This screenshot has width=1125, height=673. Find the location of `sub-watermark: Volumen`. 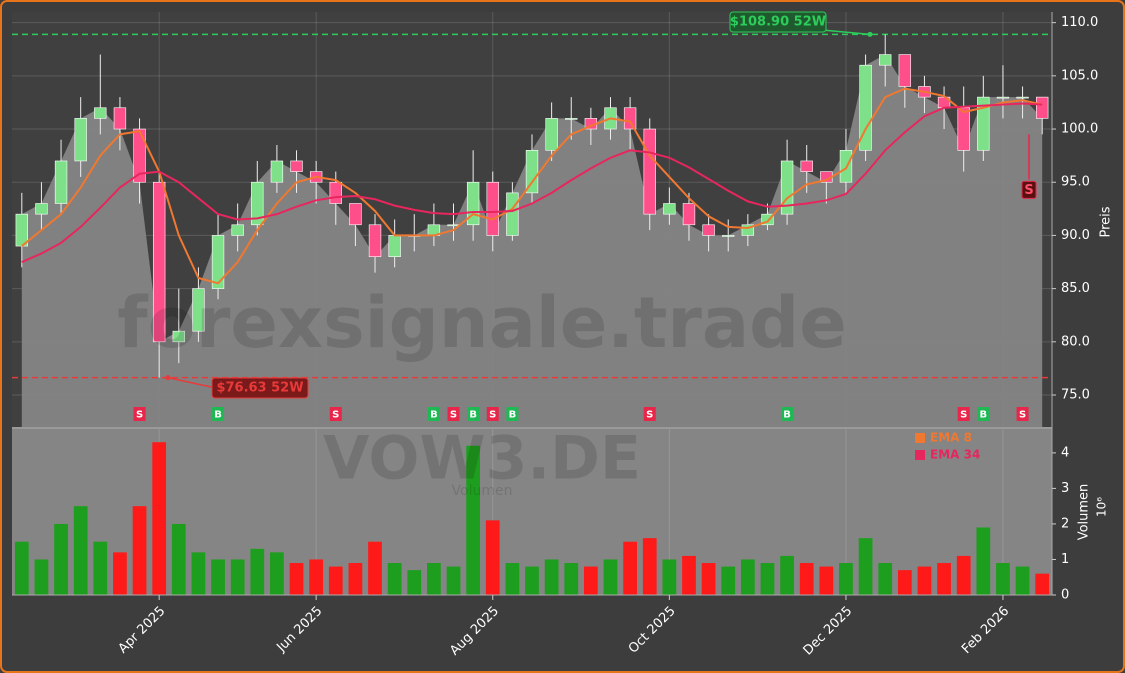

sub-watermark: Volumen is located at coordinates (482, 491).